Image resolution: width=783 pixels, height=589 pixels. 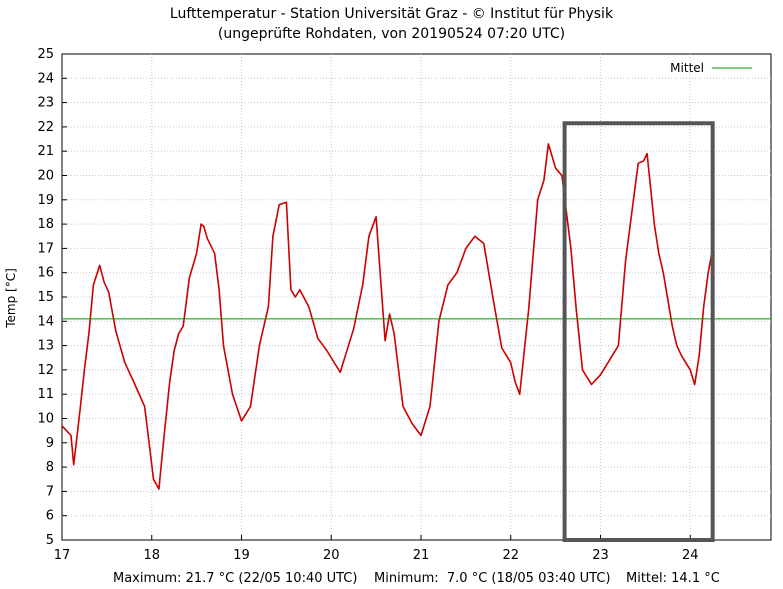 What do you see at coordinates (45, 346) in the screenshot?
I see `y-tick-label: 13` at bounding box center [45, 346].